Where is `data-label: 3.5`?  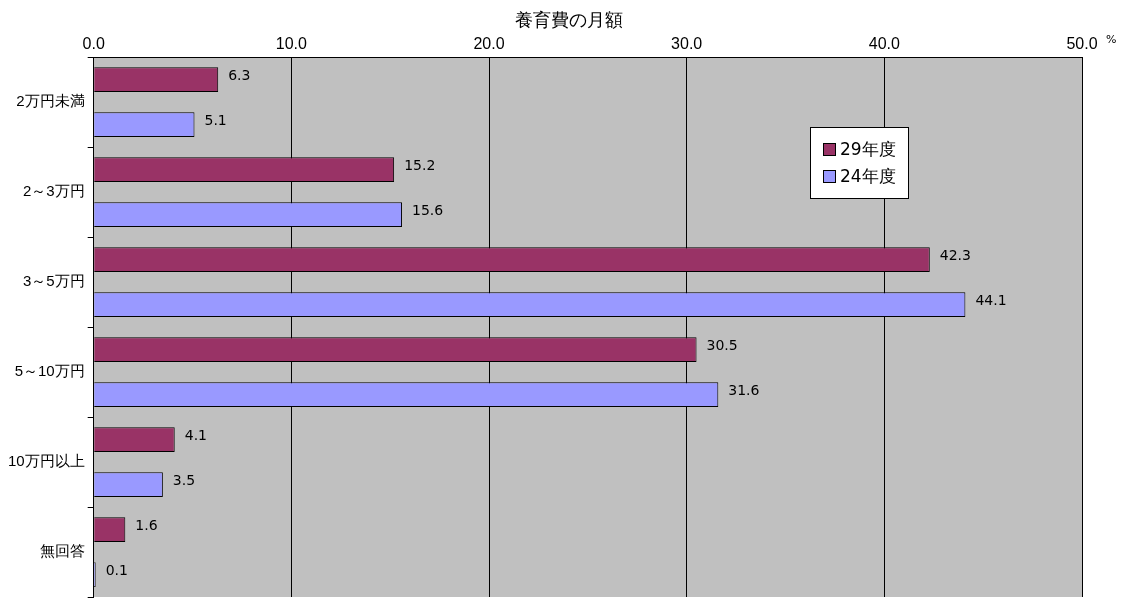
data-label: 3.5 is located at coordinates (184, 480).